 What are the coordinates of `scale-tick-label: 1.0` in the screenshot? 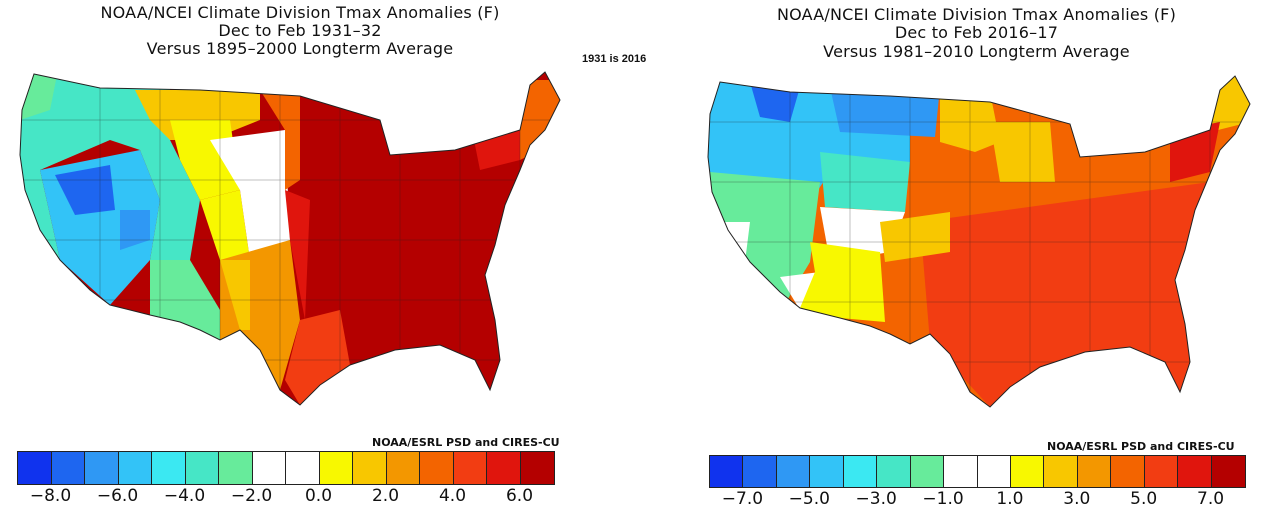 It's located at (1010, 499).